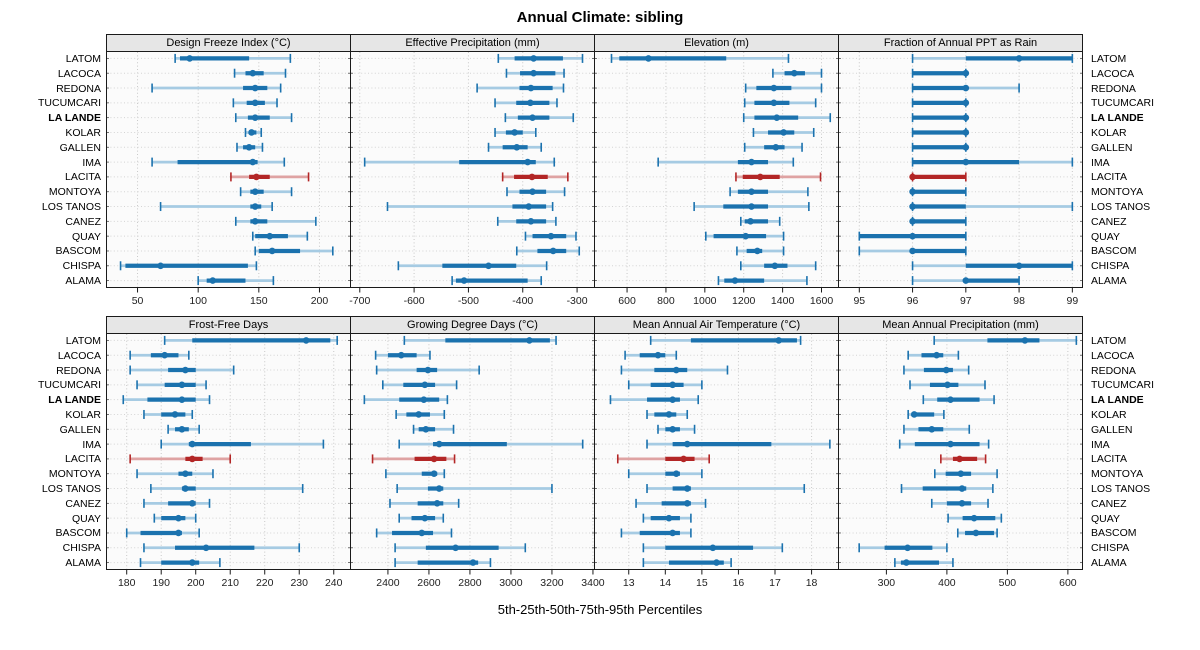 Image resolution: width=1200 pixels, height=650 pixels. I want to click on axis-tick-label: 13, so click(629, 583).